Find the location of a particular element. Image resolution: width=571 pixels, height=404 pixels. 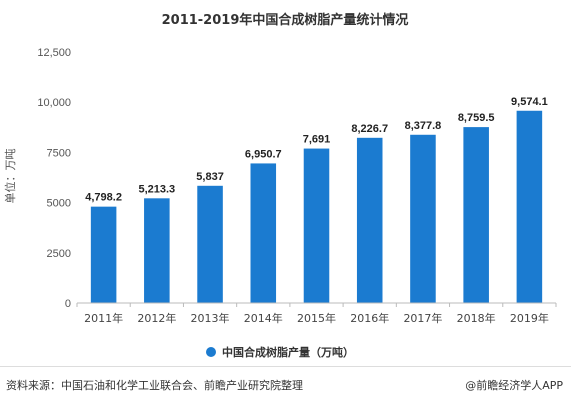

x-tick-label: 2018年 is located at coordinates (476, 318).